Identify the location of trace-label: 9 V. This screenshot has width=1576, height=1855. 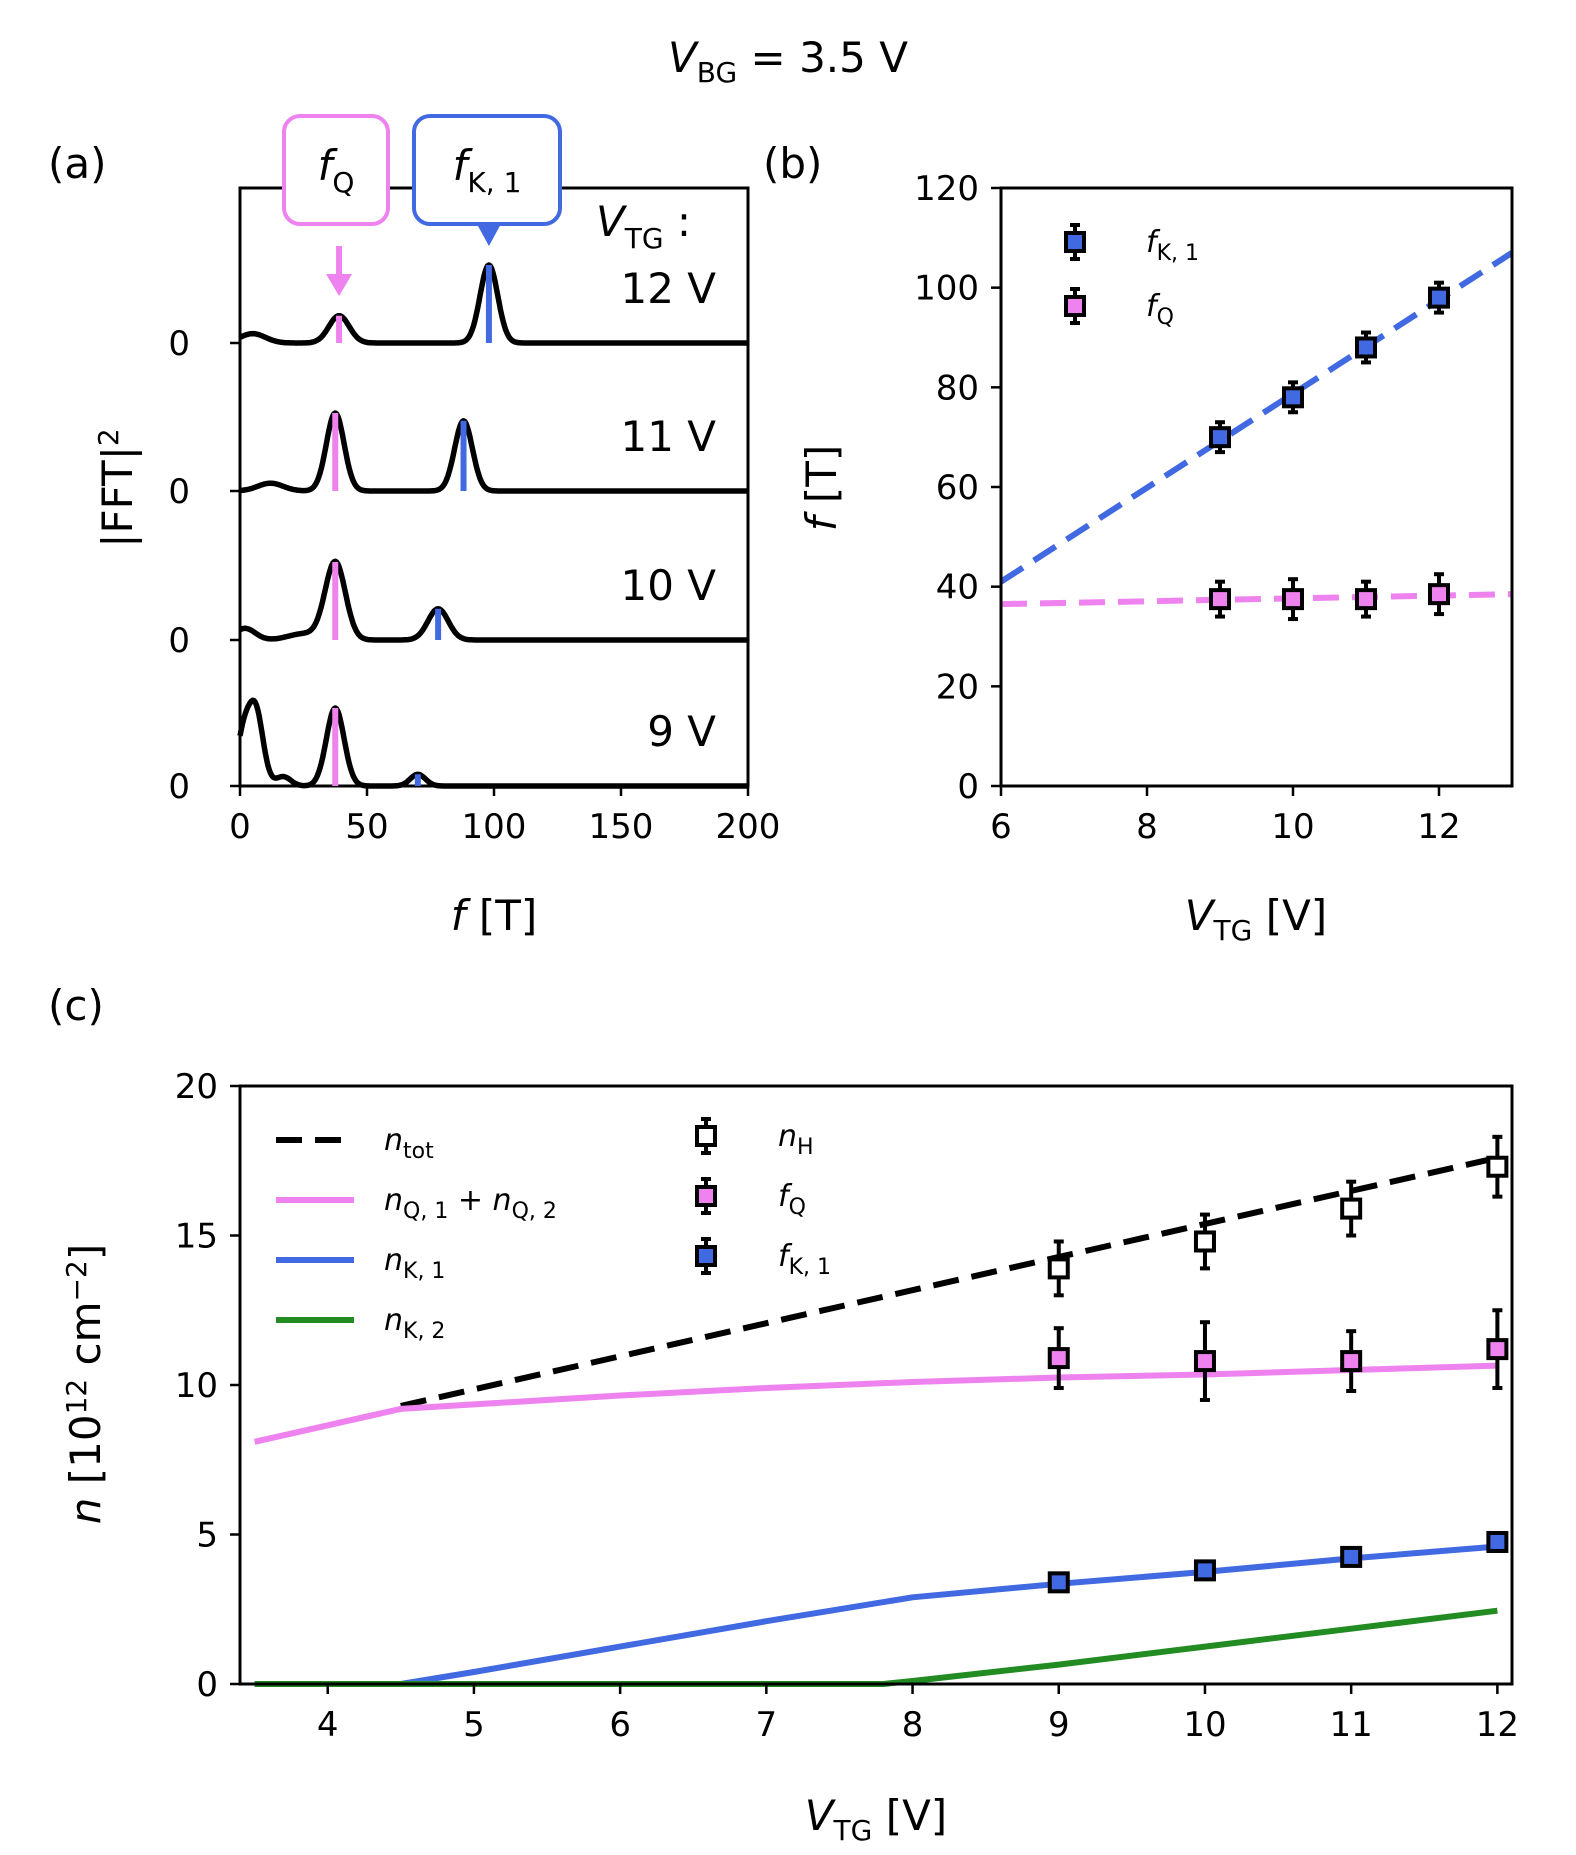
(681, 731).